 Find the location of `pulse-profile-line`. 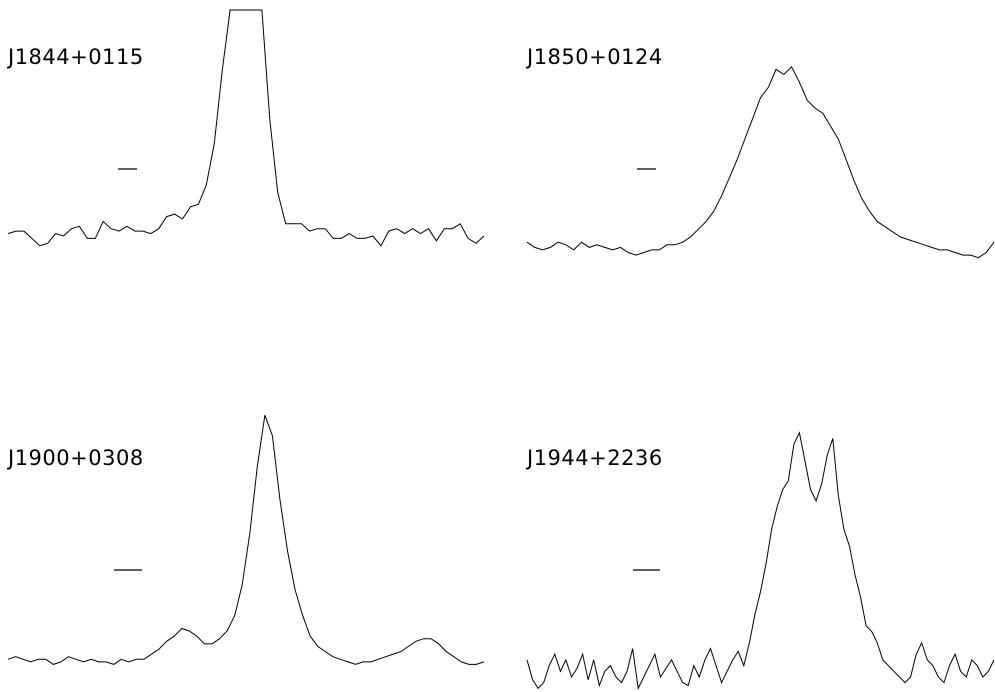

pulse-profile-line is located at coordinates (760, 162).